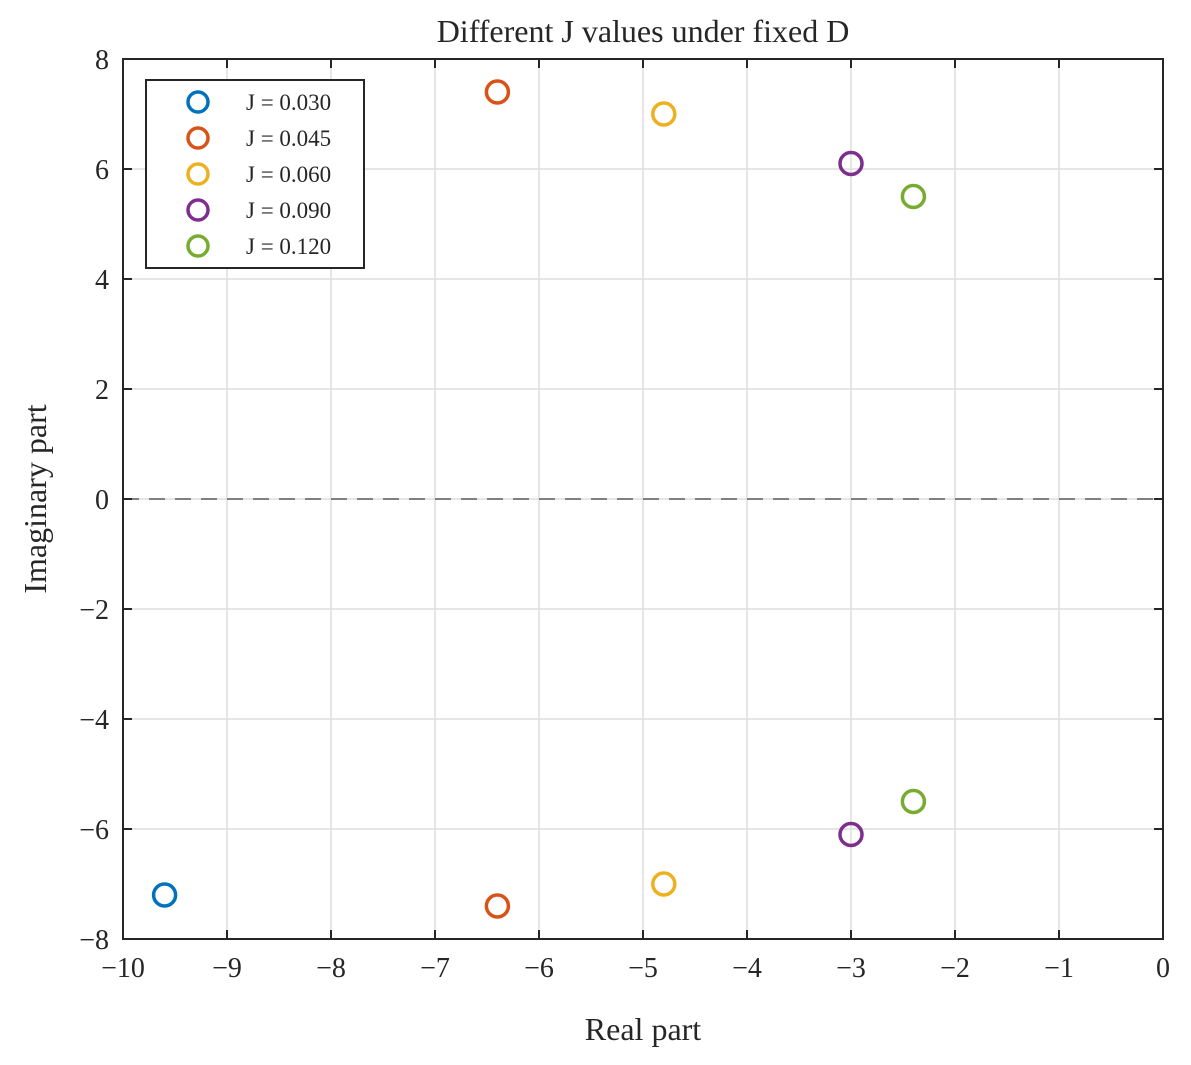  I want to click on x-axis-title: Real part, so click(643, 1029).